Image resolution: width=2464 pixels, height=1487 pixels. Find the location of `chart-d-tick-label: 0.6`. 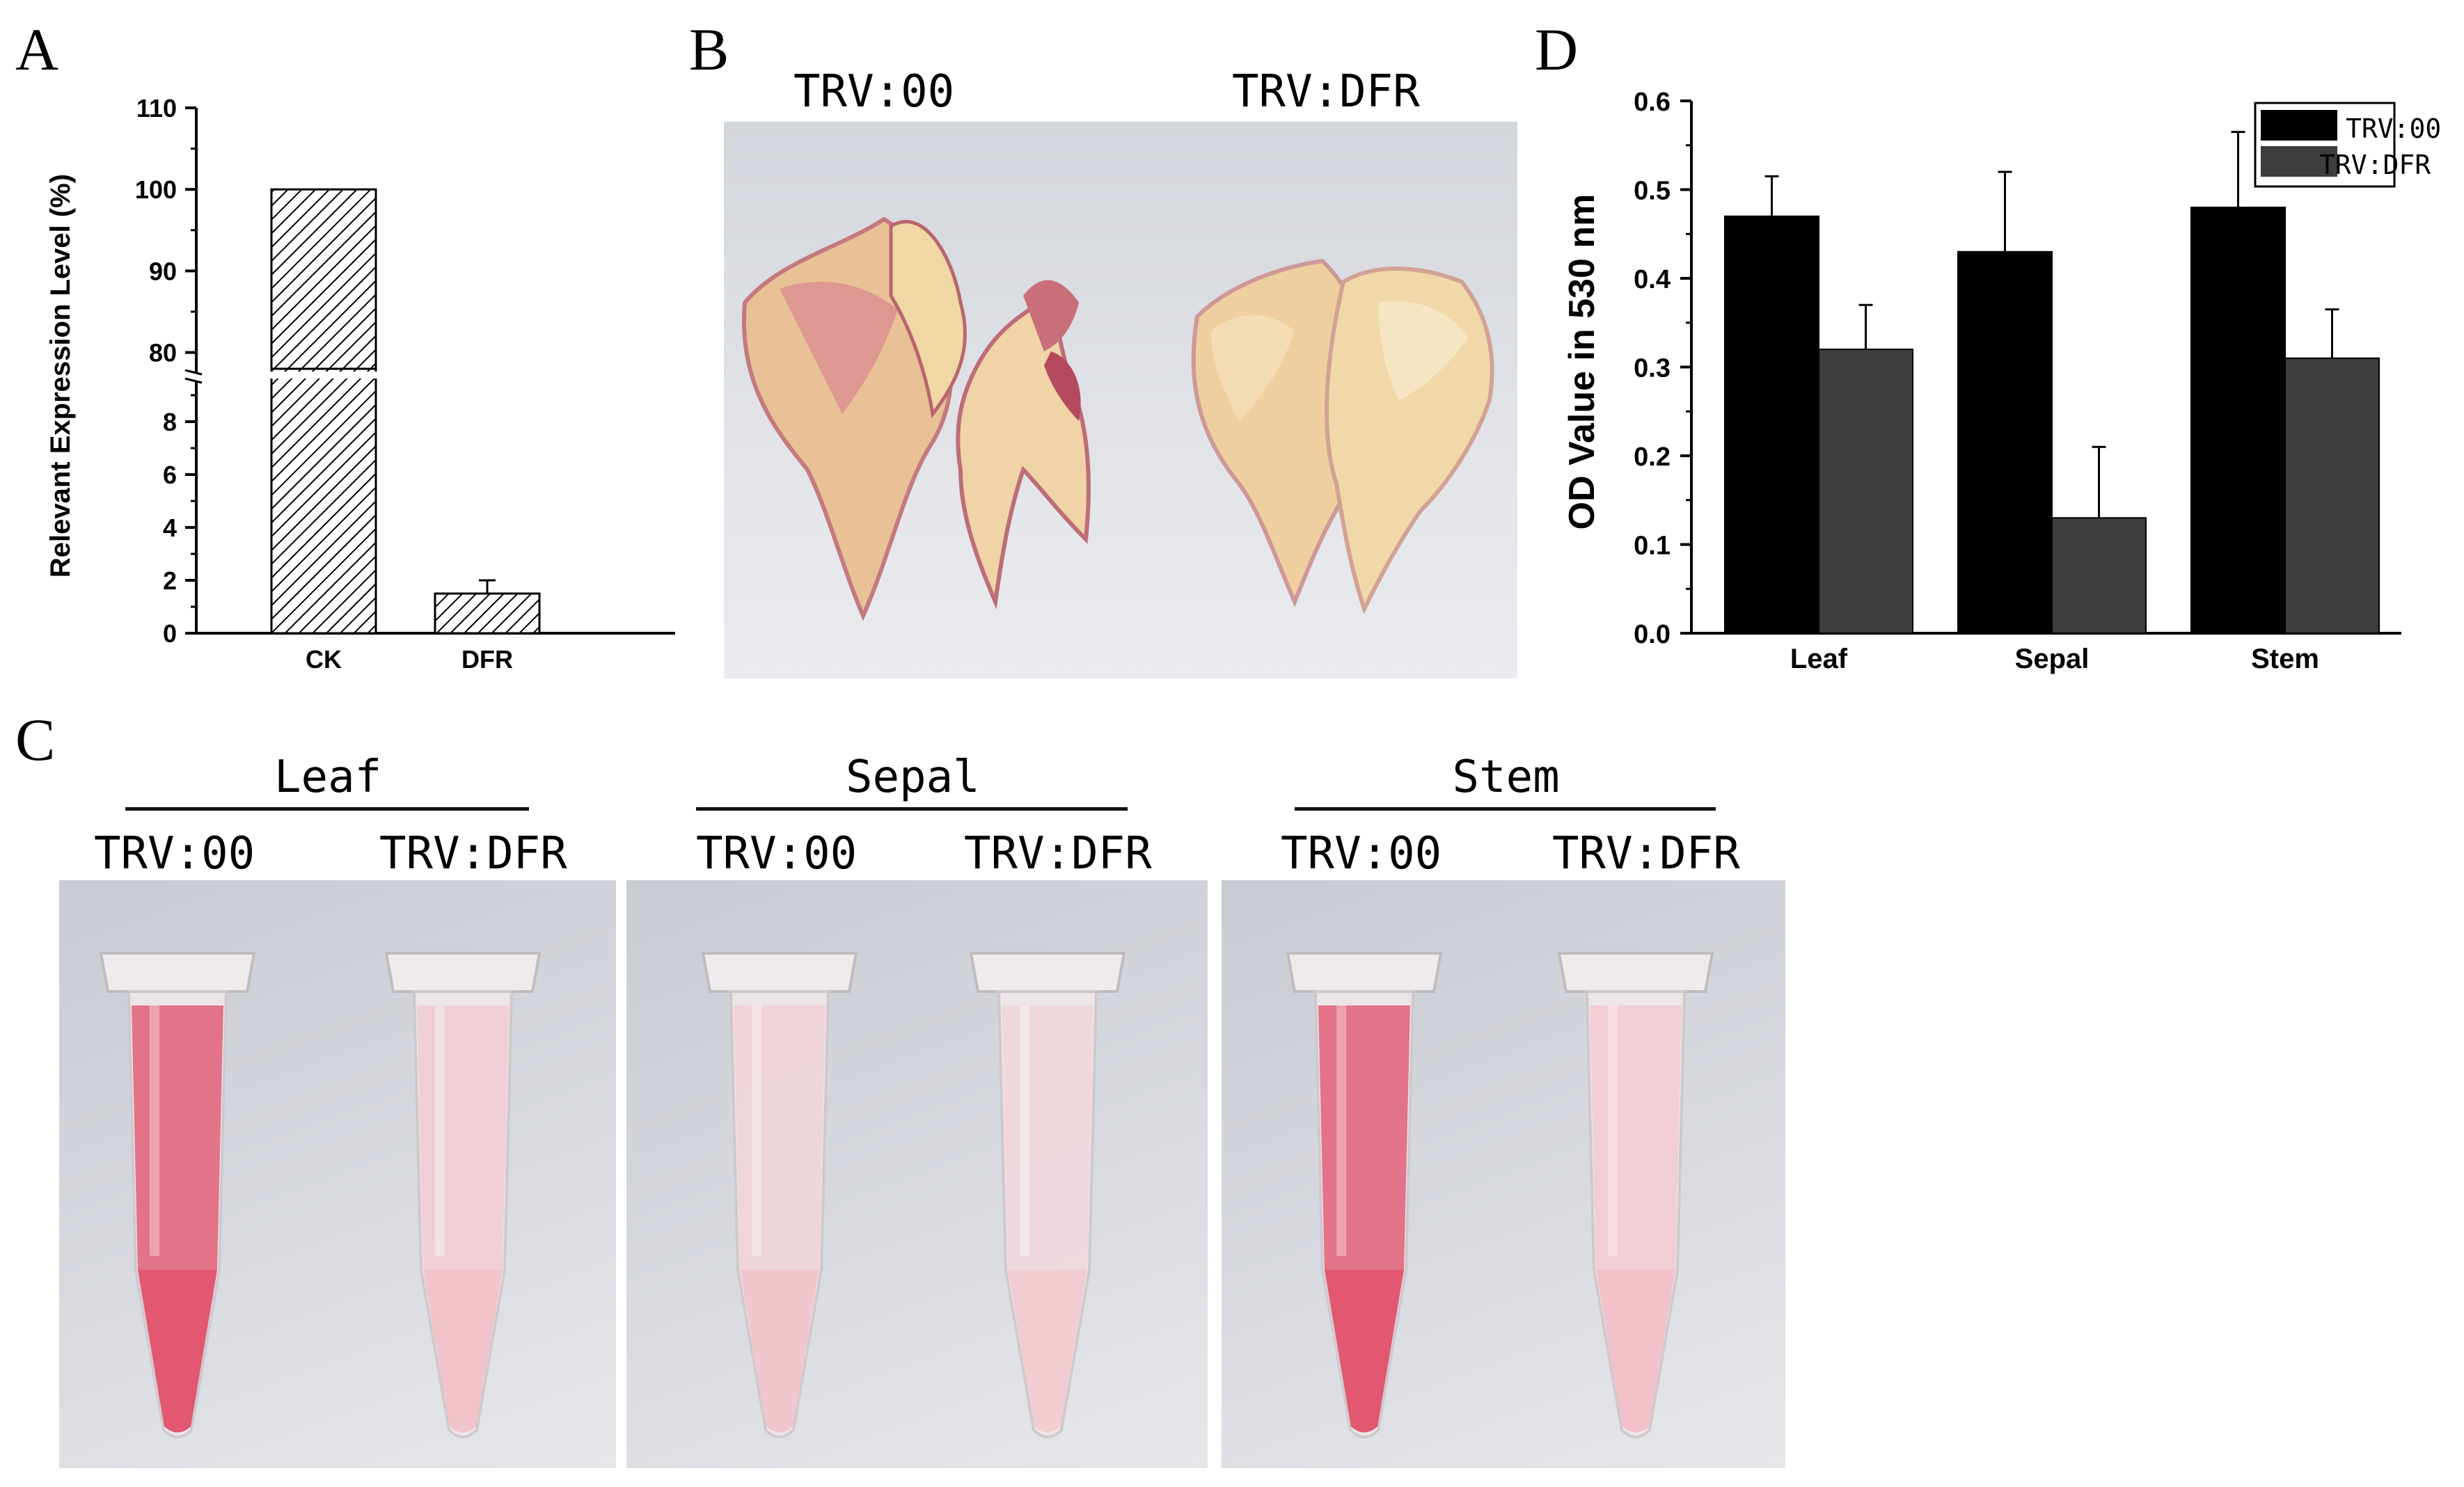

chart-d-tick-label: 0.6 is located at coordinates (1652, 102).